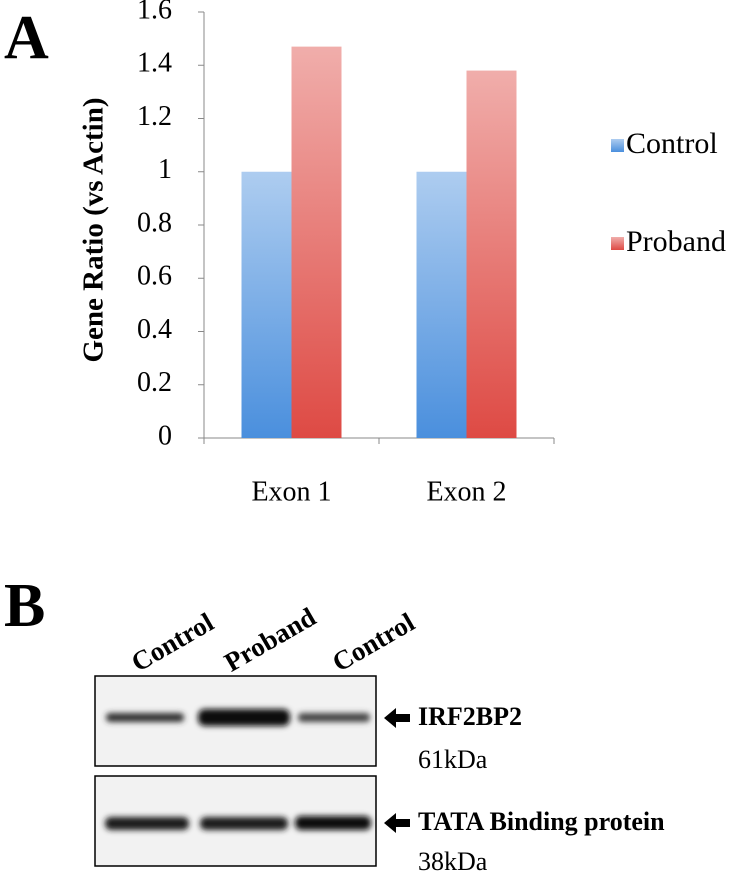 Image resolution: width=756 pixels, height=876 pixels. What do you see at coordinates (26, 38) in the screenshot?
I see `panel-label: A` at bounding box center [26, 38].